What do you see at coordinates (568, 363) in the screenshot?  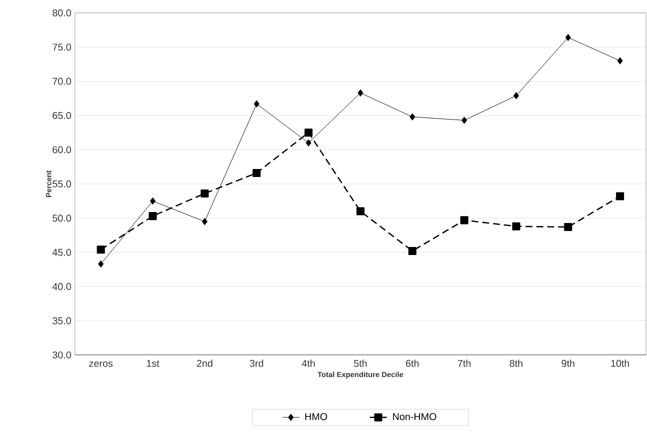 I see `x-tick-label: 9th` at bounding box center [568, 363].